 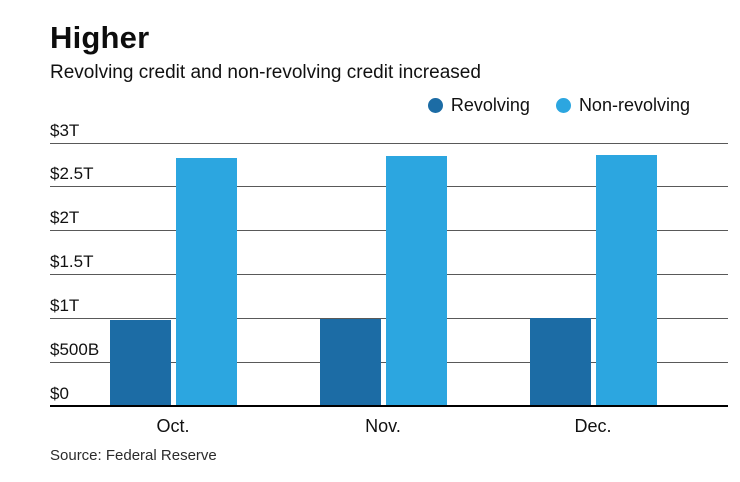 I want to click on bar-group-dec: Dec., so click(x=593, y=290).